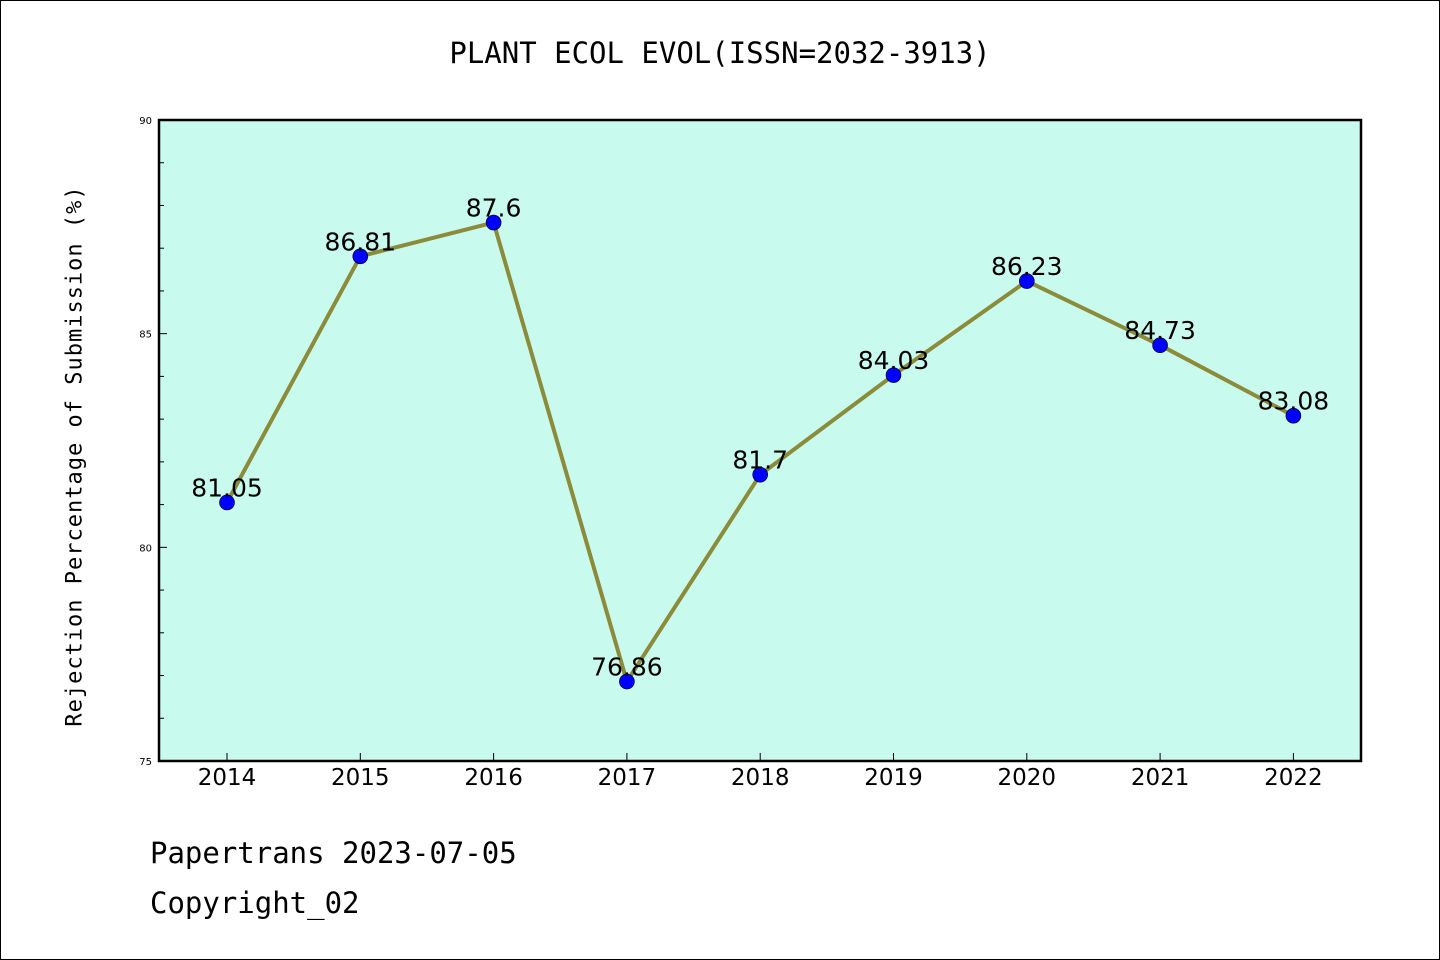 This screenshot has width=1440, height=960. Describe the element at coordinates (227, 487) in the screenshot. I see `data-label: 81.05` at that location.